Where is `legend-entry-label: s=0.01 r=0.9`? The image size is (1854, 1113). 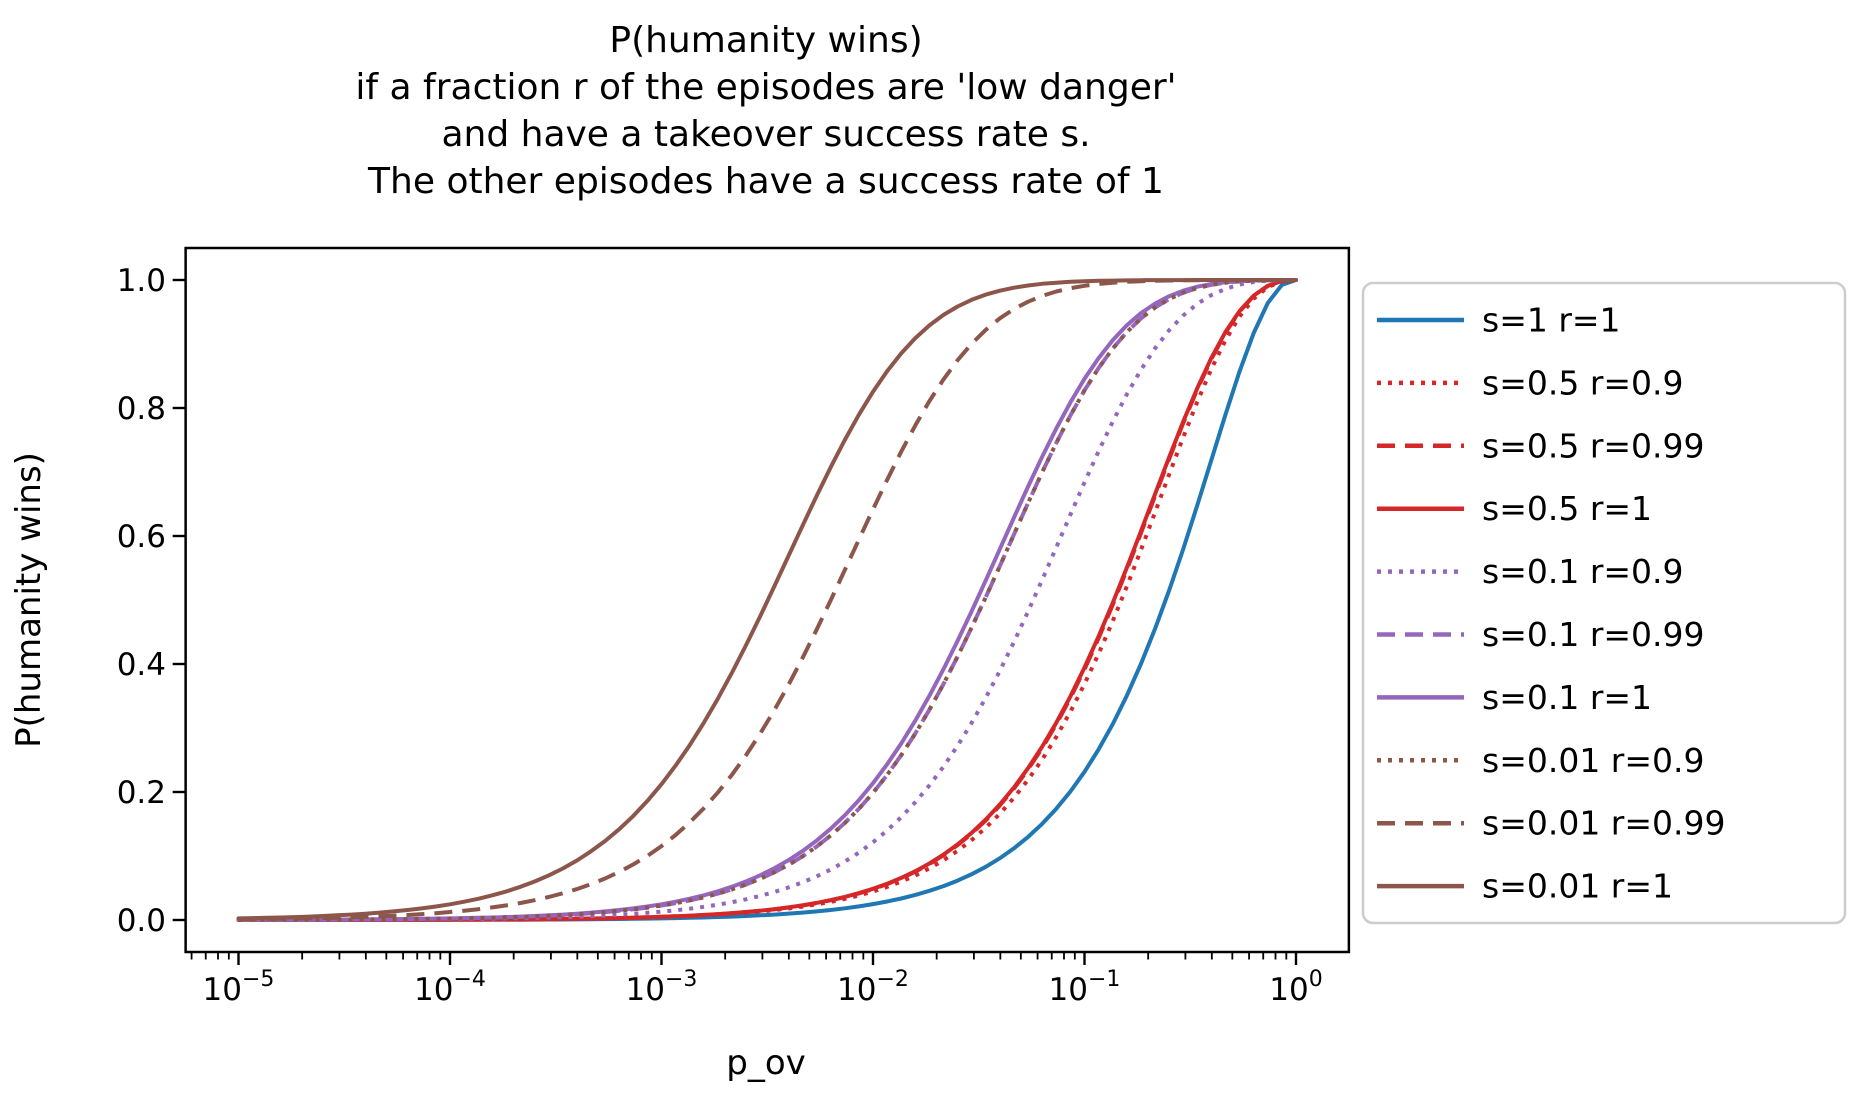 legend-entry-label: s=0.01 r=0.9 is located at coordinates (1593, 760).